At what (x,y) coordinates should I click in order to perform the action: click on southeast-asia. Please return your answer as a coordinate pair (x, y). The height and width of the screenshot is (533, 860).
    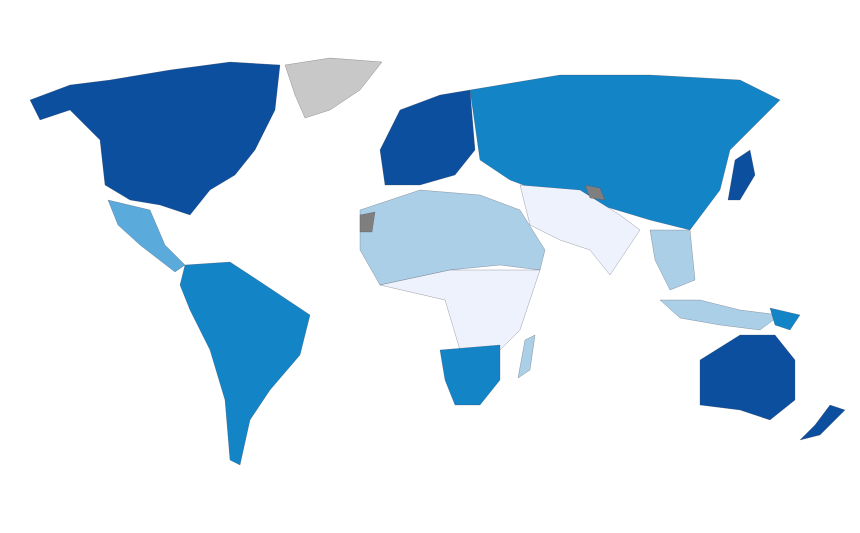
    Looking at the image, I should click on (672, 260).